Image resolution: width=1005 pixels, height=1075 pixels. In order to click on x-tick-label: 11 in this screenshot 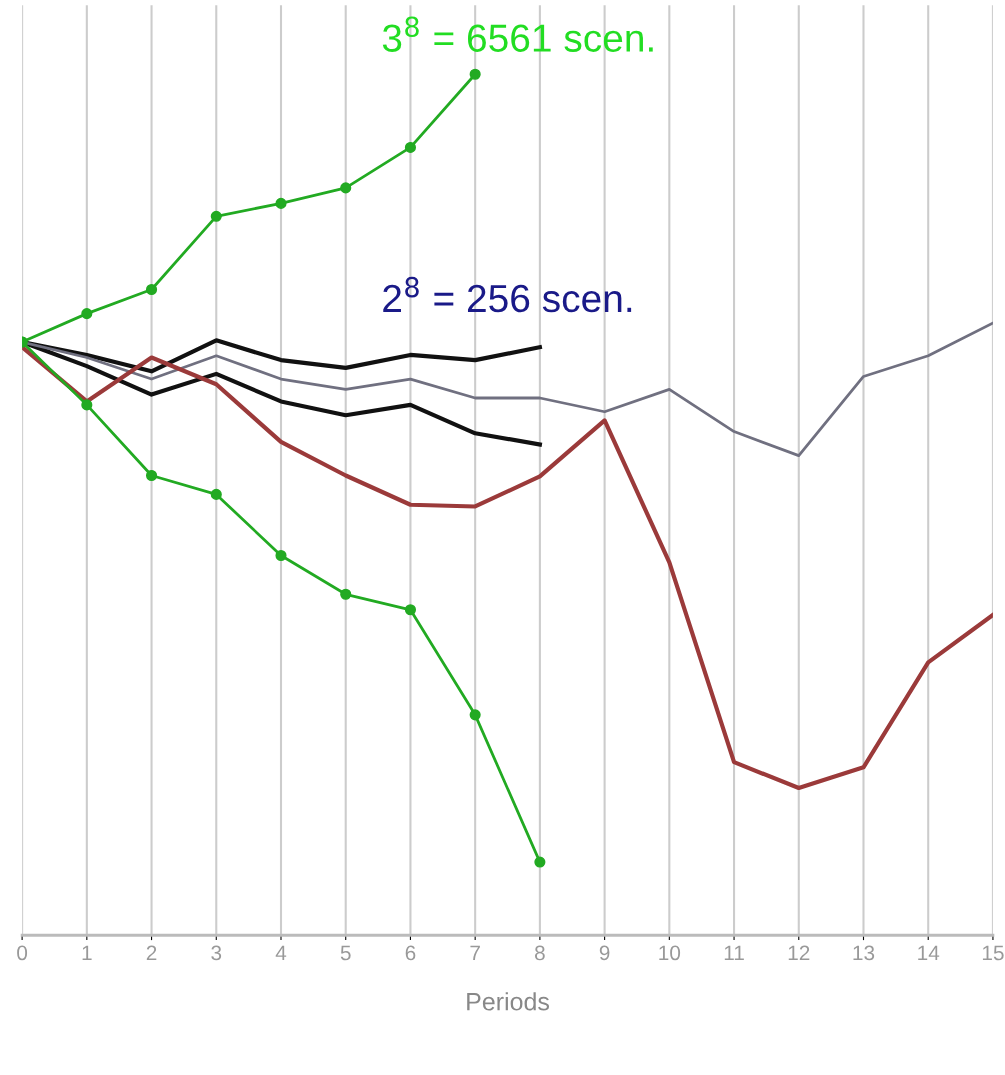, I will do `click(734, 953)`.